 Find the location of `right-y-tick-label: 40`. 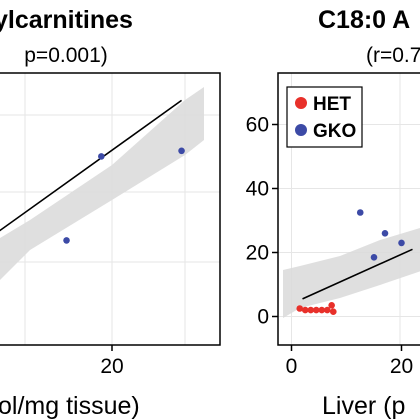

right-y-tick-label: 40 is located at coordinates (257, 189).